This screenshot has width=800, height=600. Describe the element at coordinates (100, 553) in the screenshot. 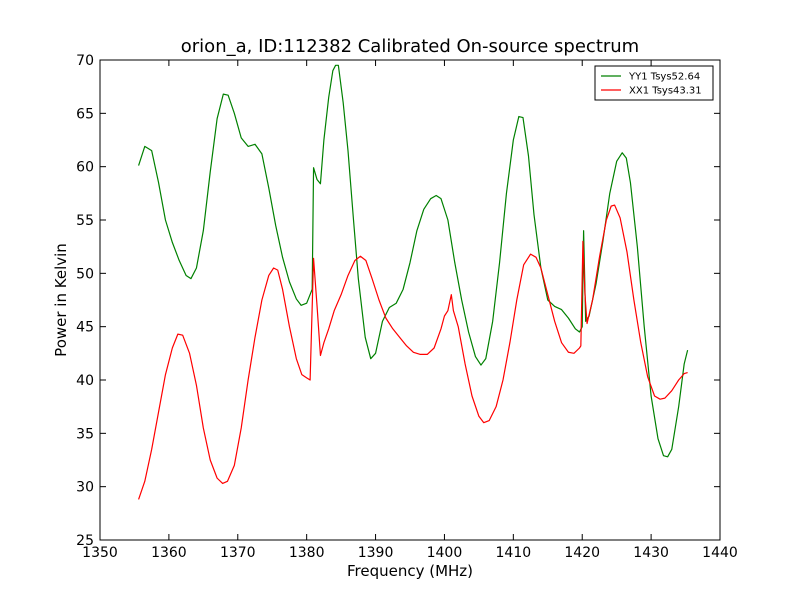

I see `x-tick-label: 1350` at that location.